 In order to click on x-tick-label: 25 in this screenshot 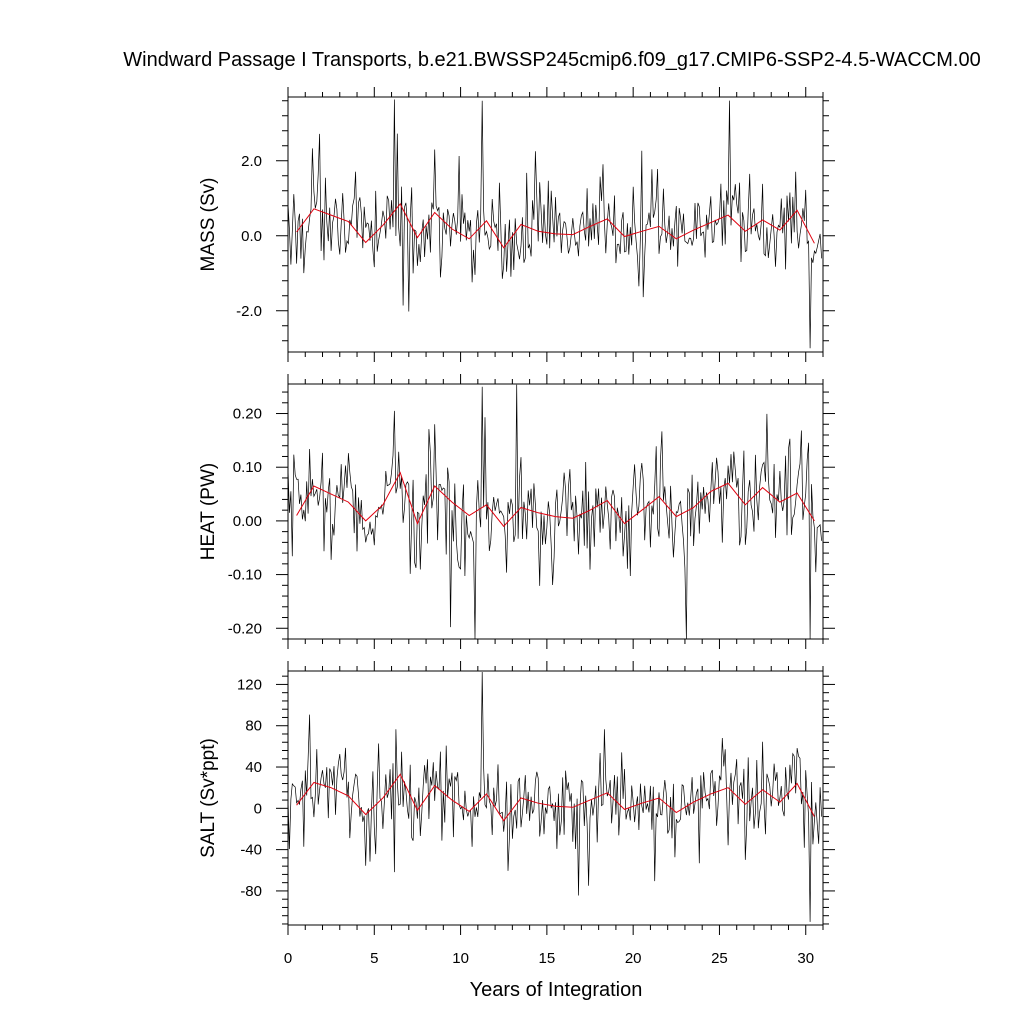, I will do `click(719, 958)`.